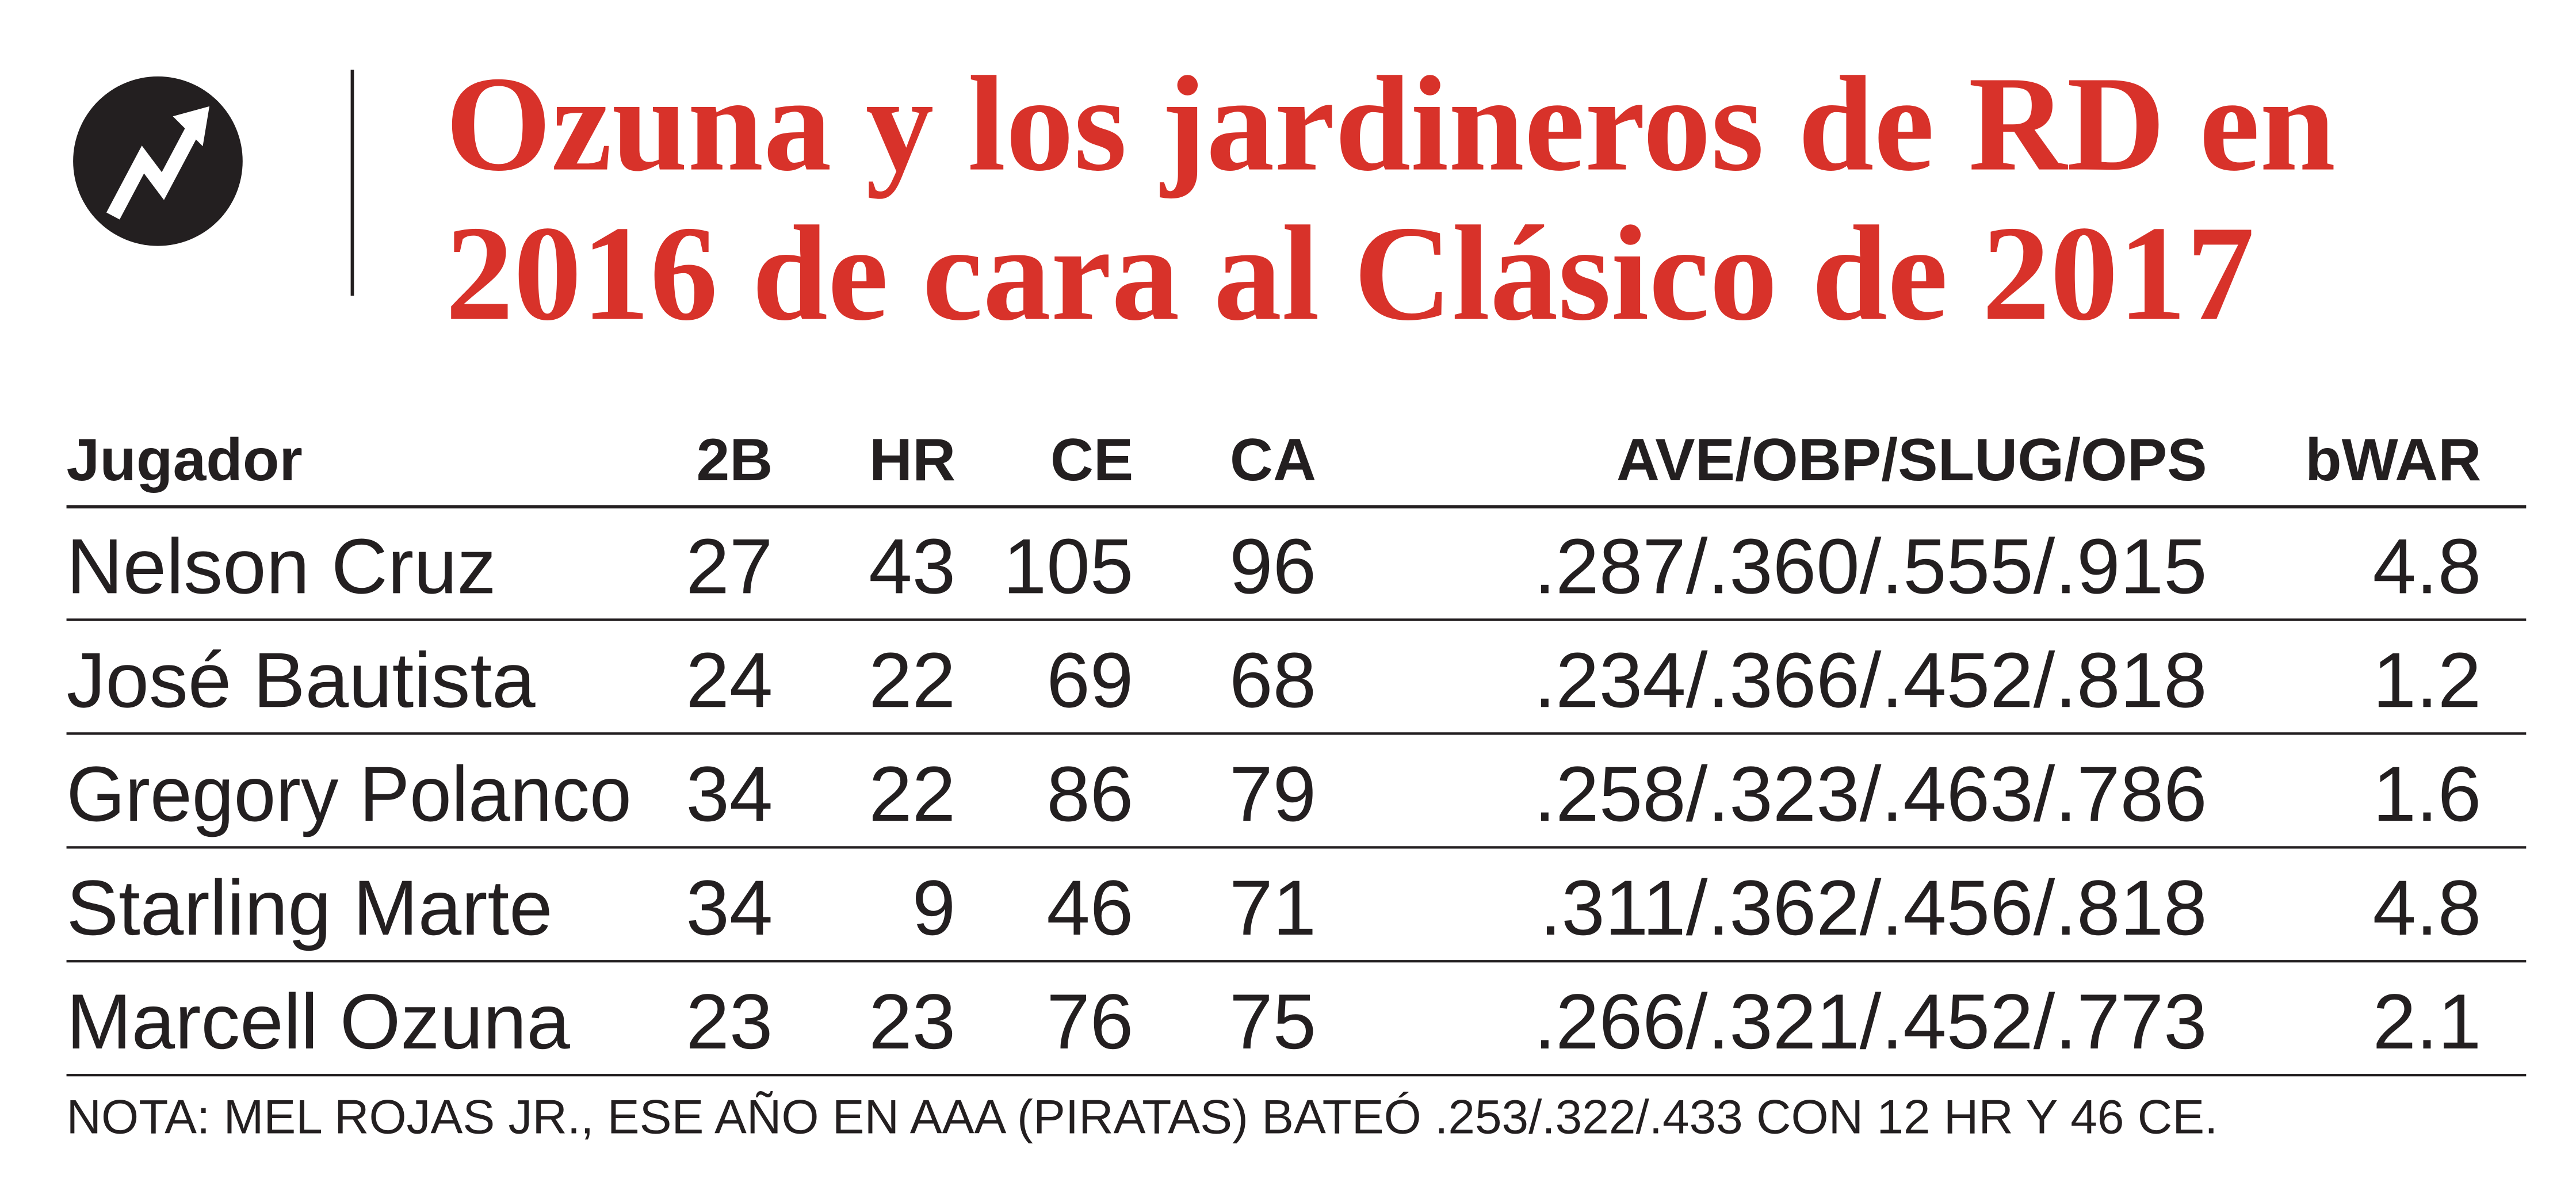 The image size is (2576, 1194). I want to click on player-name: José Bautista, so click(301, 680).